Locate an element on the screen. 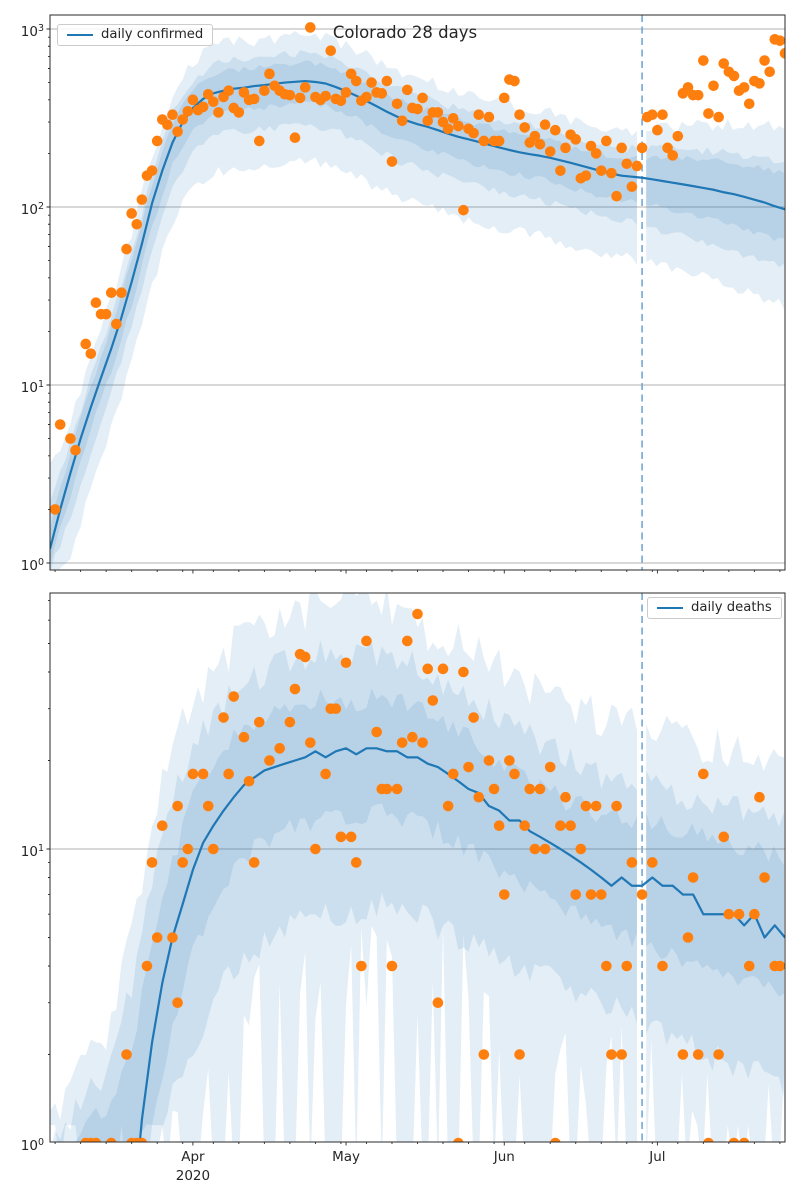  legend-label-confirmed: daily confirmed is located at coordinates (152, 34).